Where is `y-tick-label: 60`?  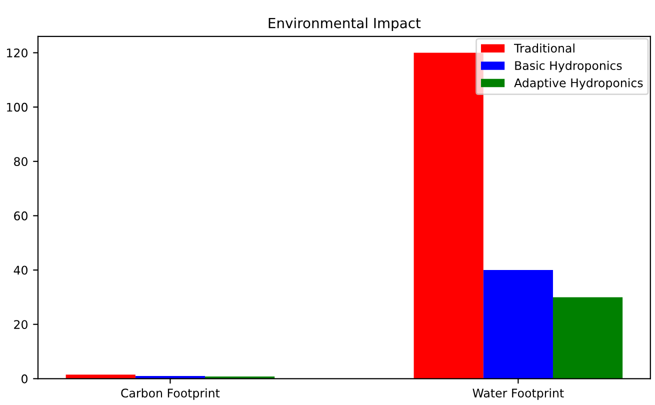 y-tick-label: 60 is located at coordinates (21, 215).